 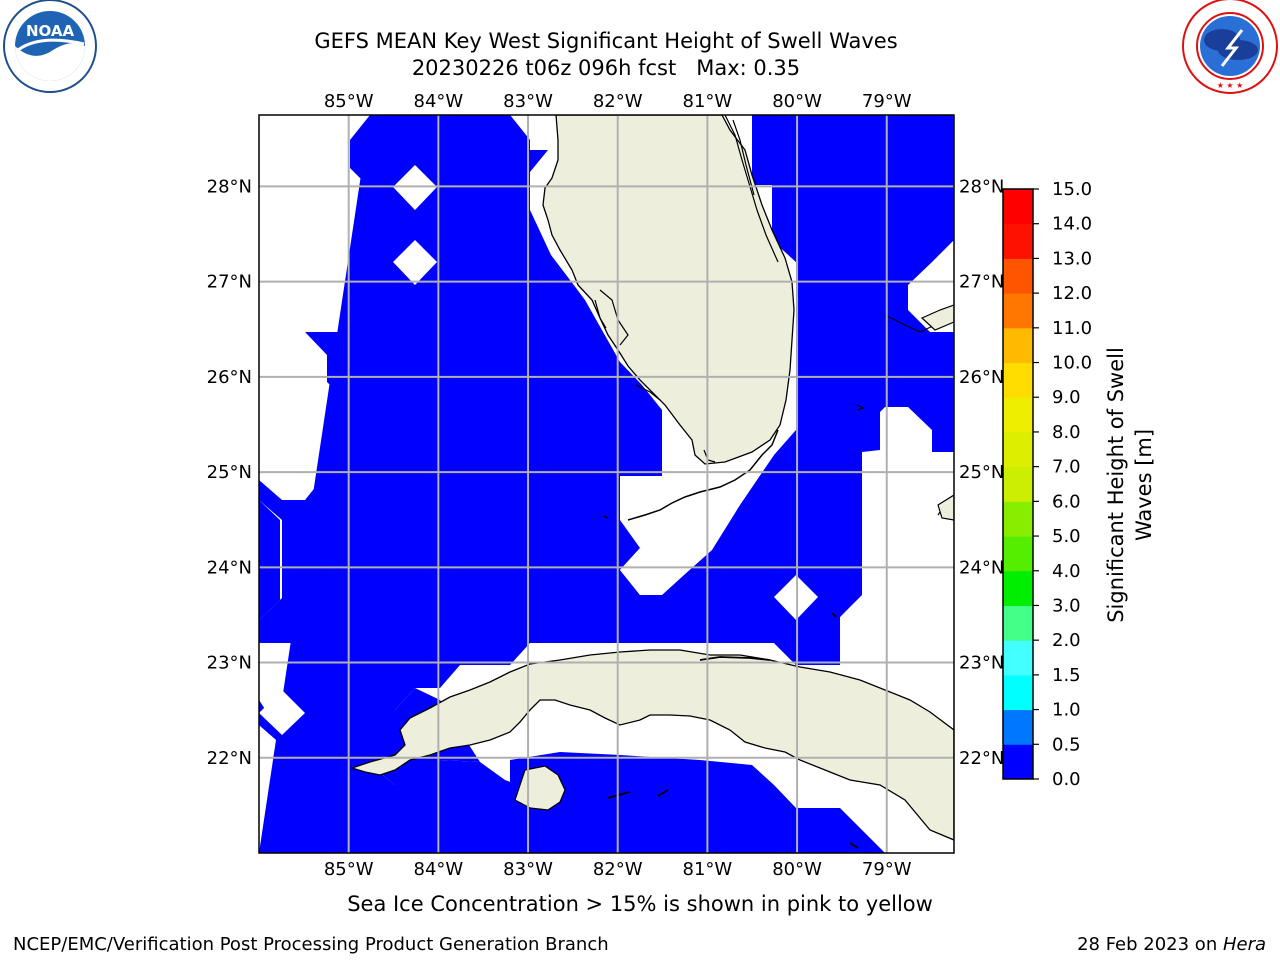 I want to click on lon-labels-top: 85°W 84°W 83°W 82°W 81°W 80°W 79°W, so click(x=618, y=101).